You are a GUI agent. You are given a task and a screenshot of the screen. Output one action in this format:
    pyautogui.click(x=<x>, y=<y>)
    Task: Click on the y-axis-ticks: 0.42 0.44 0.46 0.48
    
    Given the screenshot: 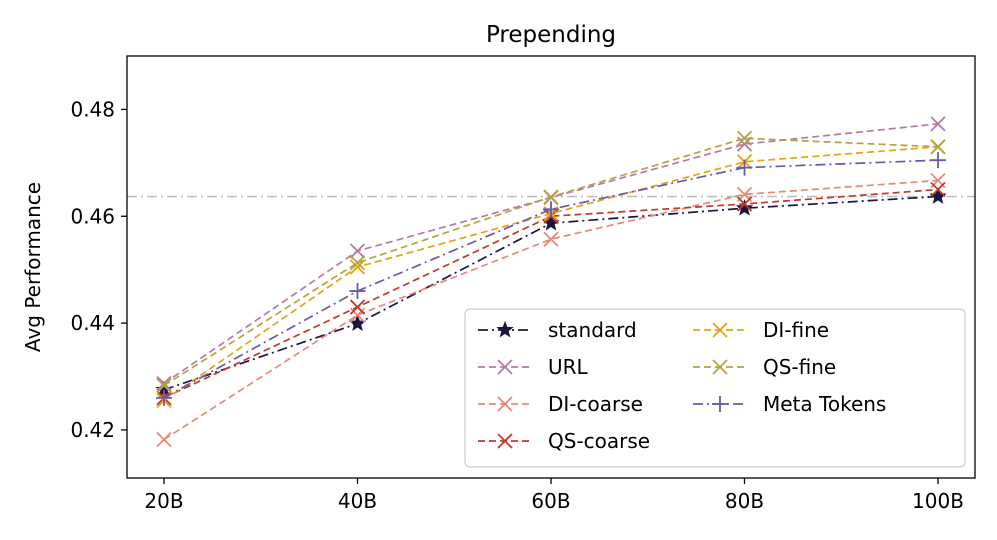 What is the action you would take?
    pyautogui.click(x=98, y=269)
    